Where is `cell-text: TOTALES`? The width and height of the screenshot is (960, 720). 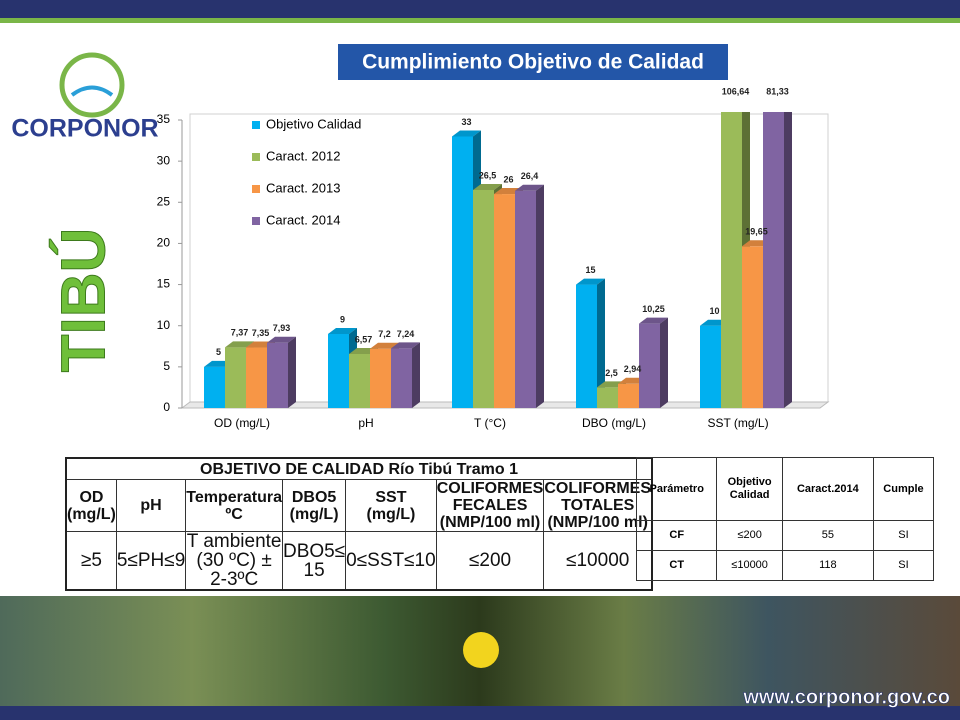
cell-text: TOTALES is located at coordinates (598, 505).